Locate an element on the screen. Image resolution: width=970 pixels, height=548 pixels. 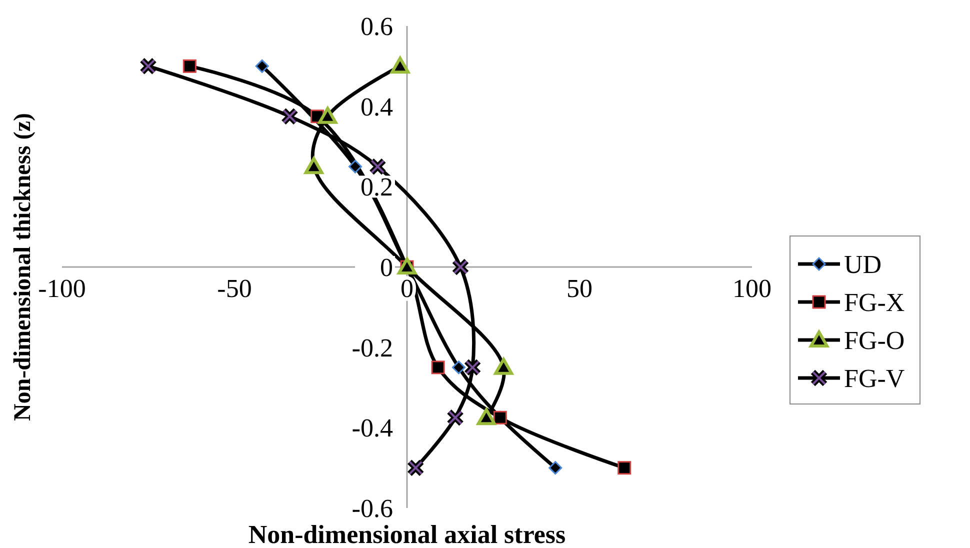
legend-label: FG-V is located at coordinates (874, 378).